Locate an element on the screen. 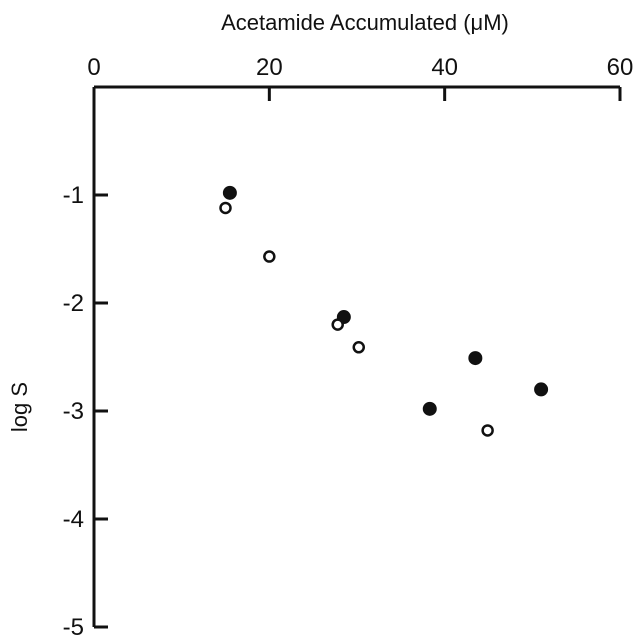  y-tick-label: -1 is located at coordinates (73, 195).